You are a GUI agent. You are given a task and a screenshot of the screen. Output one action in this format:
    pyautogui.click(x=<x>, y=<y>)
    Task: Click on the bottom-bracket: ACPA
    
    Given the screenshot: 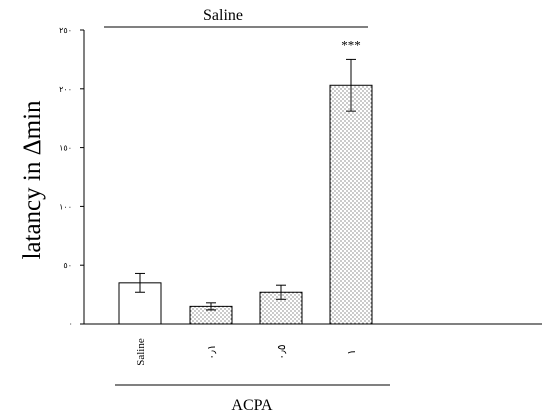 What is the action you would take?
    pyautogui.click(x=252, y=399)
    